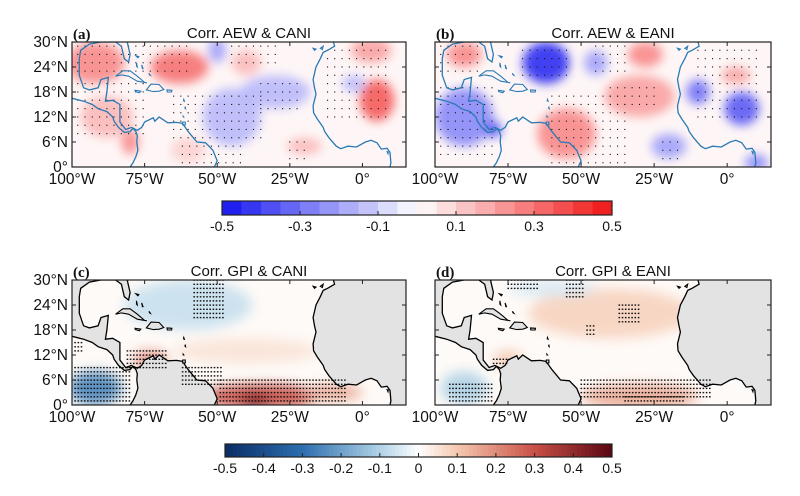 Image resolution: width=800 pixels, height=496 pixels. What do you see at coordinates (354, 83) in the screenshot?
I see `field-anomaly` at bounding box center [354, 83].